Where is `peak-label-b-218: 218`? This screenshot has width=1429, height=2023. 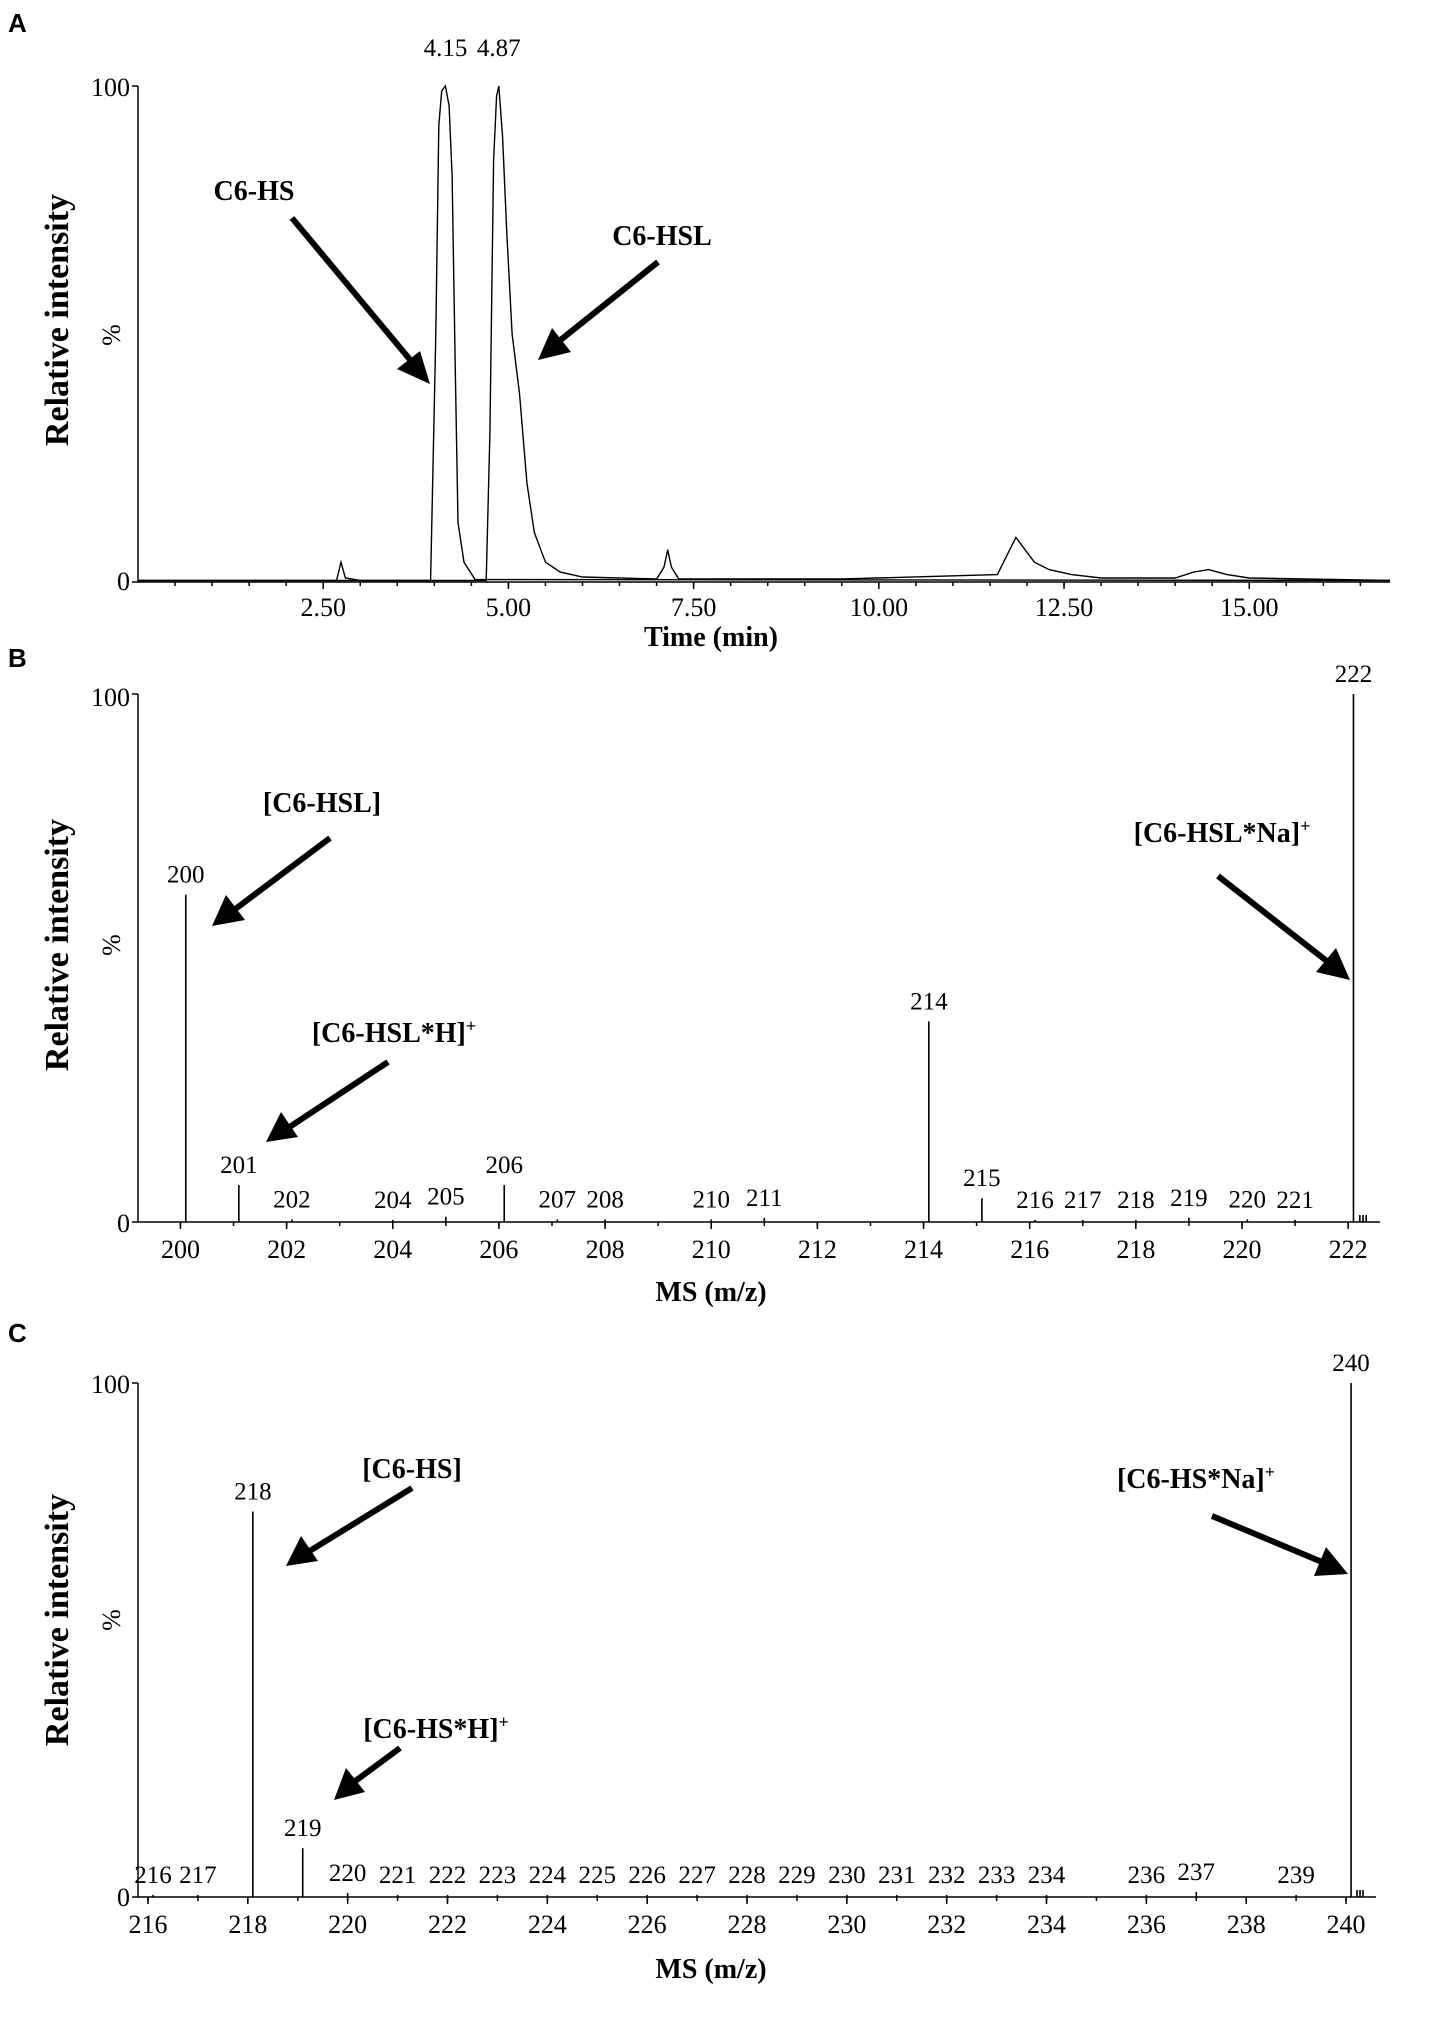 peak-label-b-218: 218 is located at coordinates (1136, 1200).